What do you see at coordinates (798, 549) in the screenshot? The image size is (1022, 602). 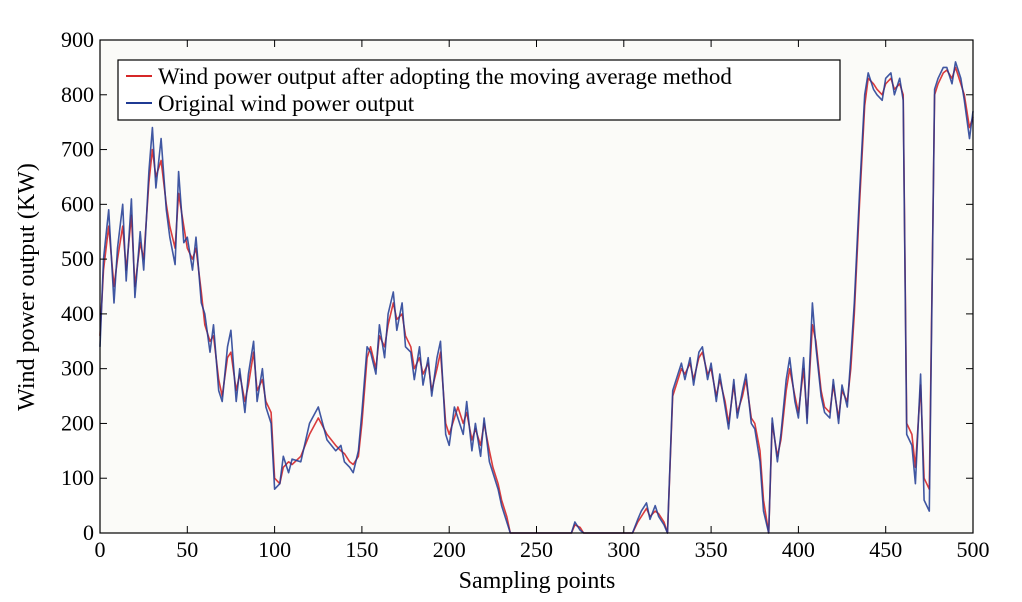 I see `x-tick-label: 400` at bounding box center [798, 549].